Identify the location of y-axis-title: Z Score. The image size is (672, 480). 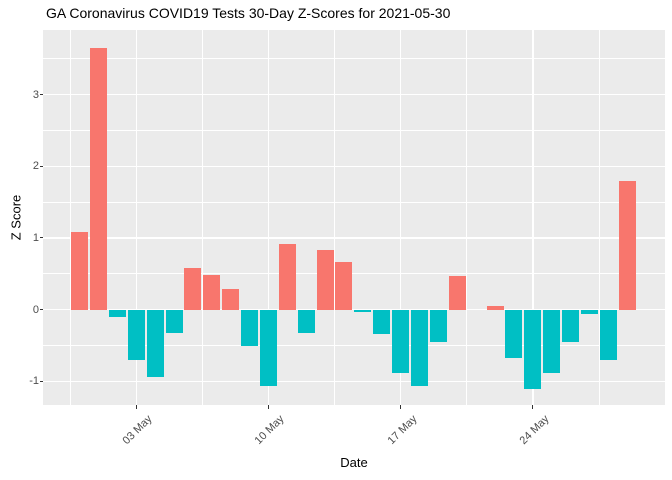
(16, 217).